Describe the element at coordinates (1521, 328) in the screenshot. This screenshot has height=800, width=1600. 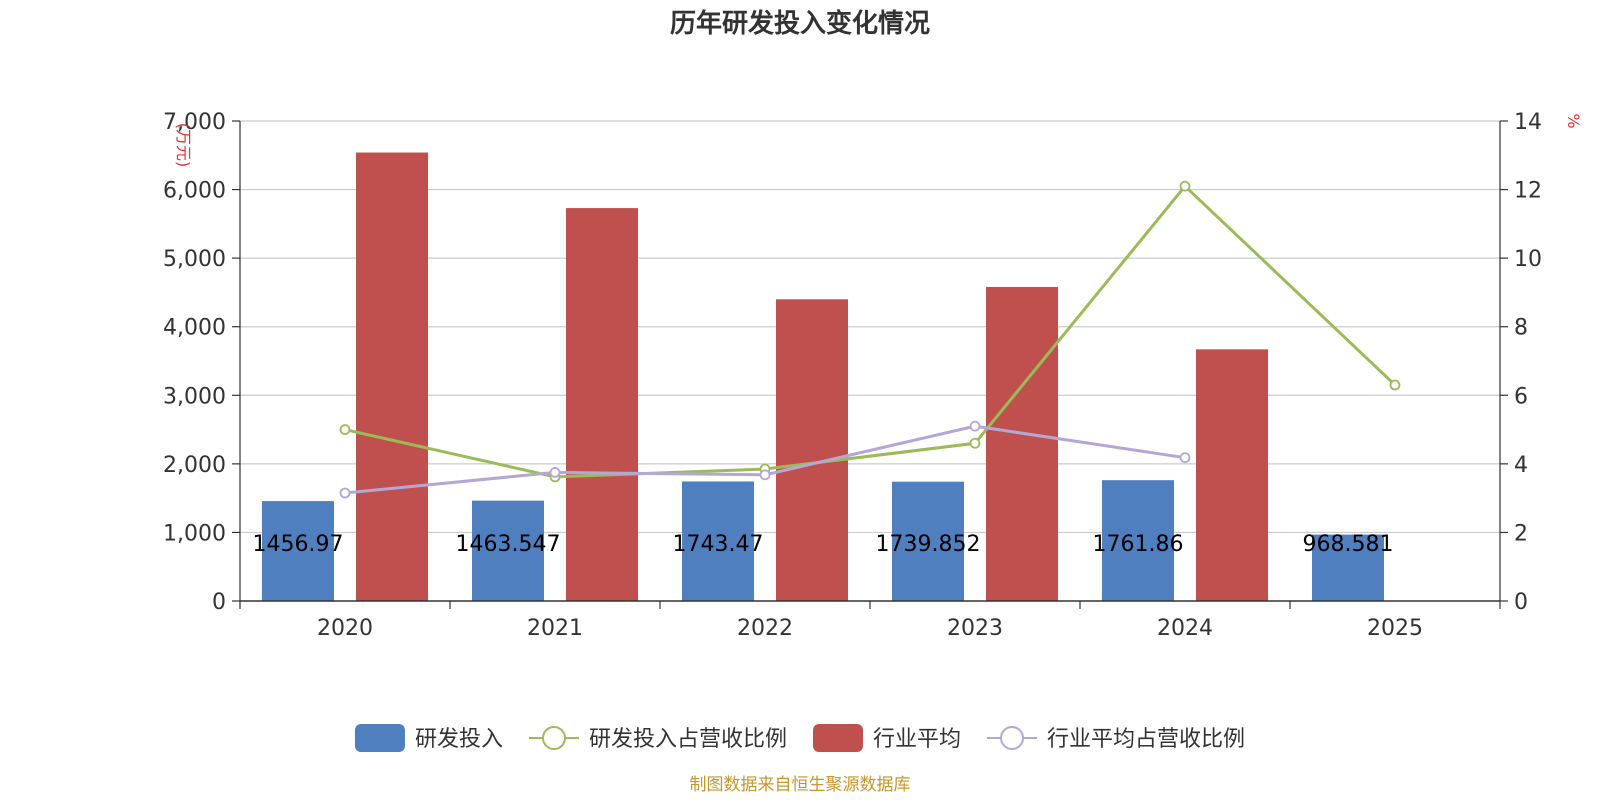
I see `right-axis-tick-label: 8` at that location.